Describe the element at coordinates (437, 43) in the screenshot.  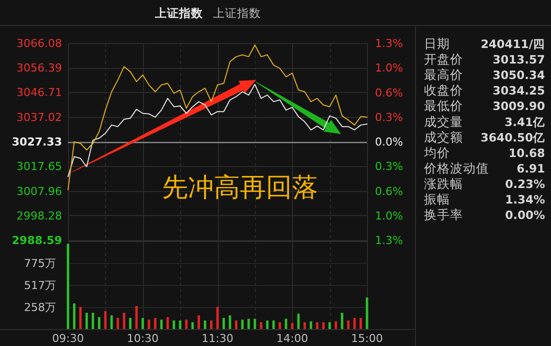
I see `category-label: 日期` at that location.